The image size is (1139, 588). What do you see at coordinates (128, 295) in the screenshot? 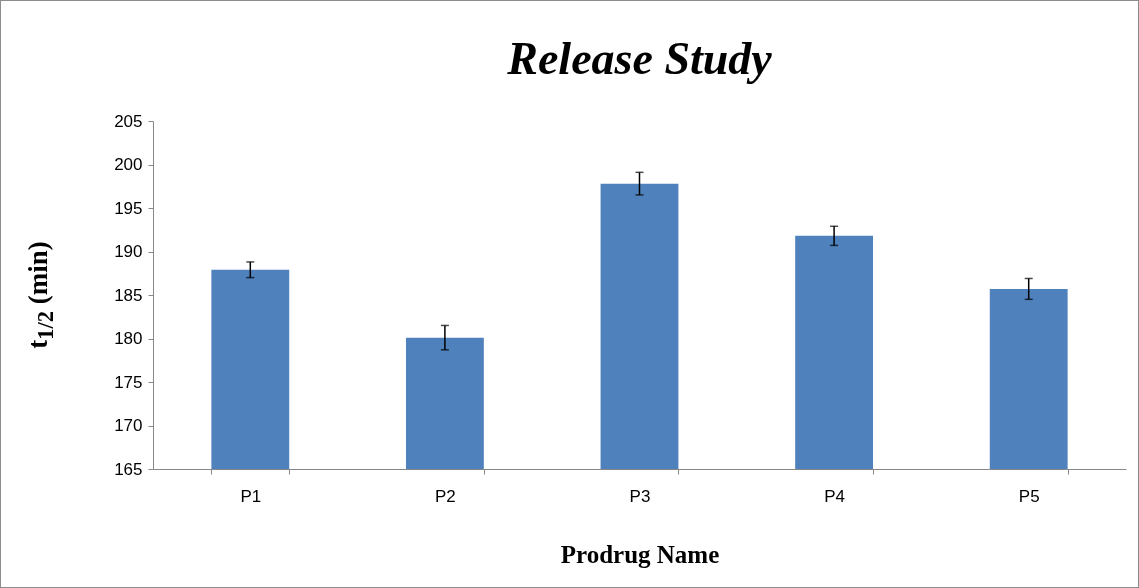
I see `y-tick-label: 185` at bounding box center [128, 295].